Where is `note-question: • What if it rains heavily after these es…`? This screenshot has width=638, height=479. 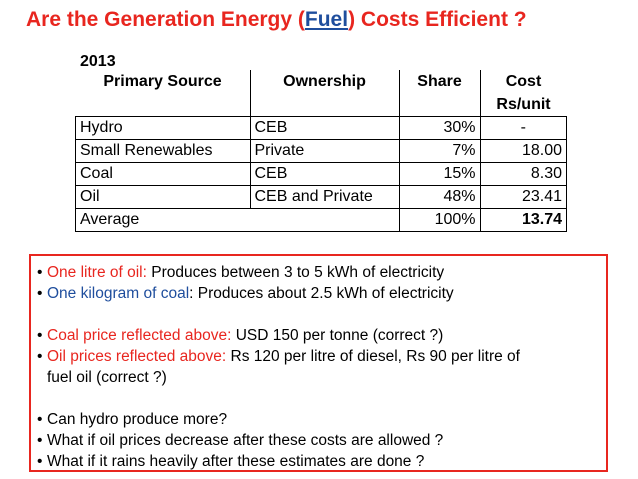 note-question: • What if it rains heavily after these es… is located at coordinates (318, 461).